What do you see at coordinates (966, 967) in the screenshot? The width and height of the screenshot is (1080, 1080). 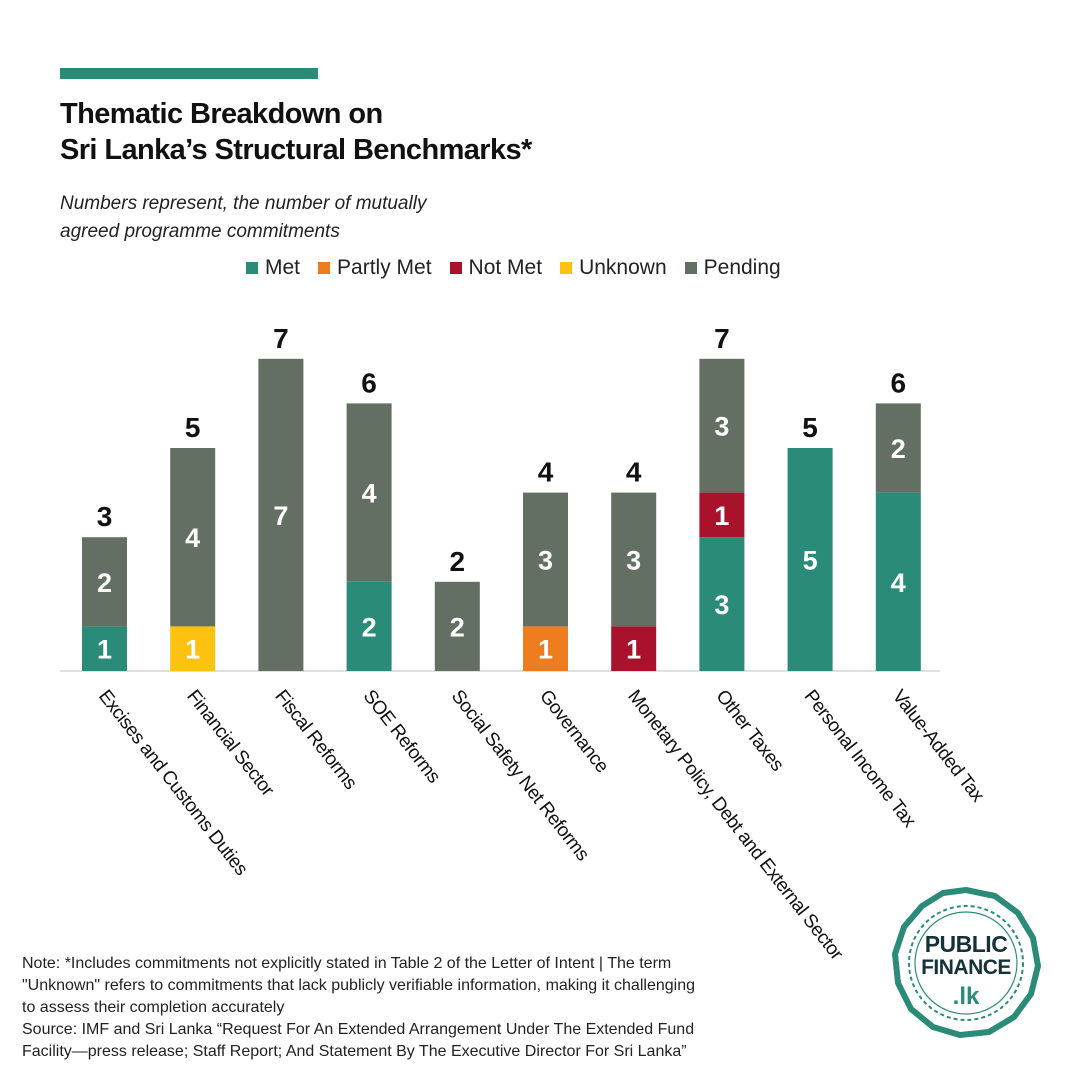 I see `logo-text-finance: FINANCE` at bounding box center [966, 967].